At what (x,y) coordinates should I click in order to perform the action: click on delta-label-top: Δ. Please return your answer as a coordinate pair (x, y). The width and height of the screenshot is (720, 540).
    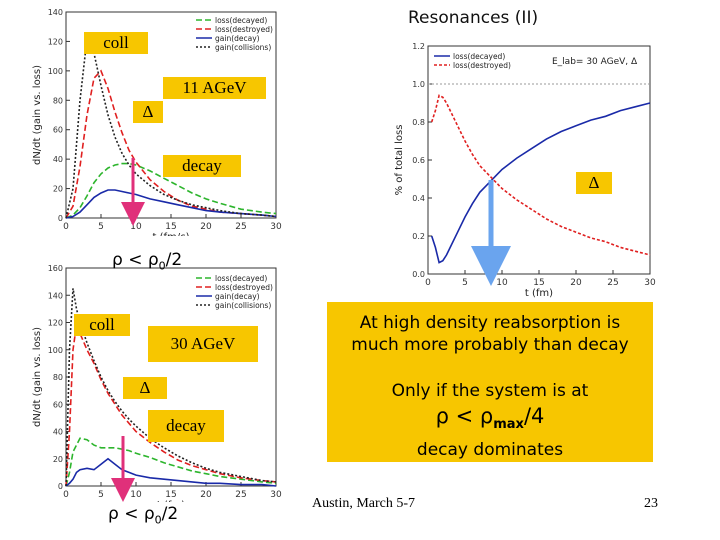
    Looking at the image, I should click on (148, 112).